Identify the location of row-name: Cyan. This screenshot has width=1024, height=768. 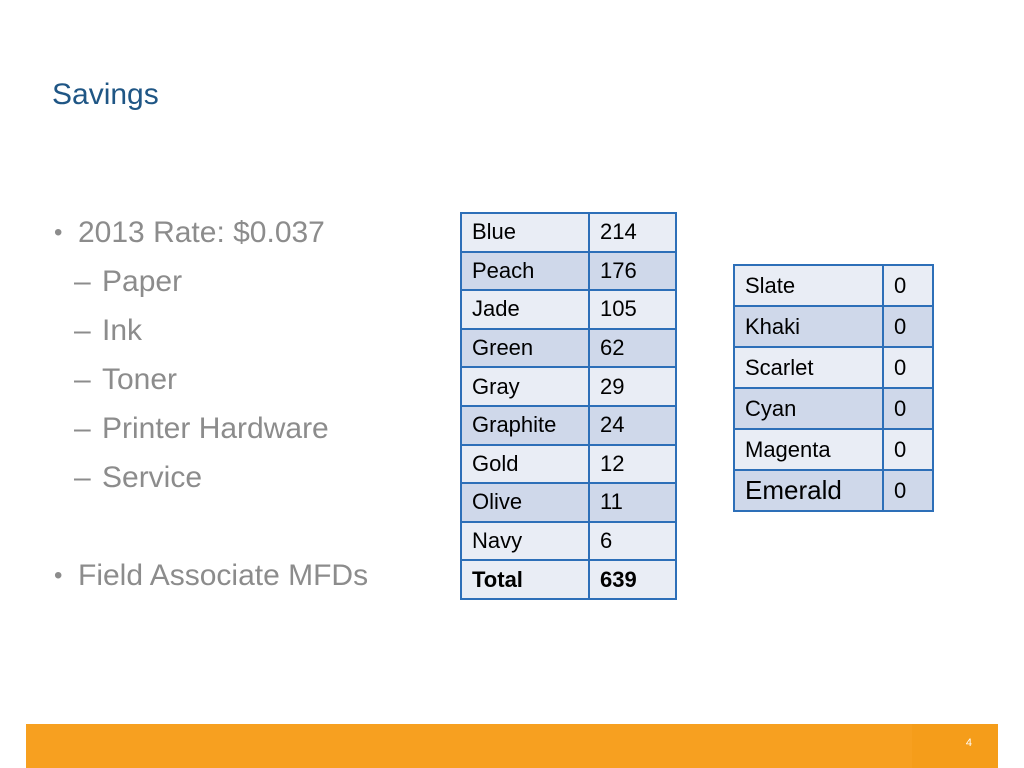
(808, 408).